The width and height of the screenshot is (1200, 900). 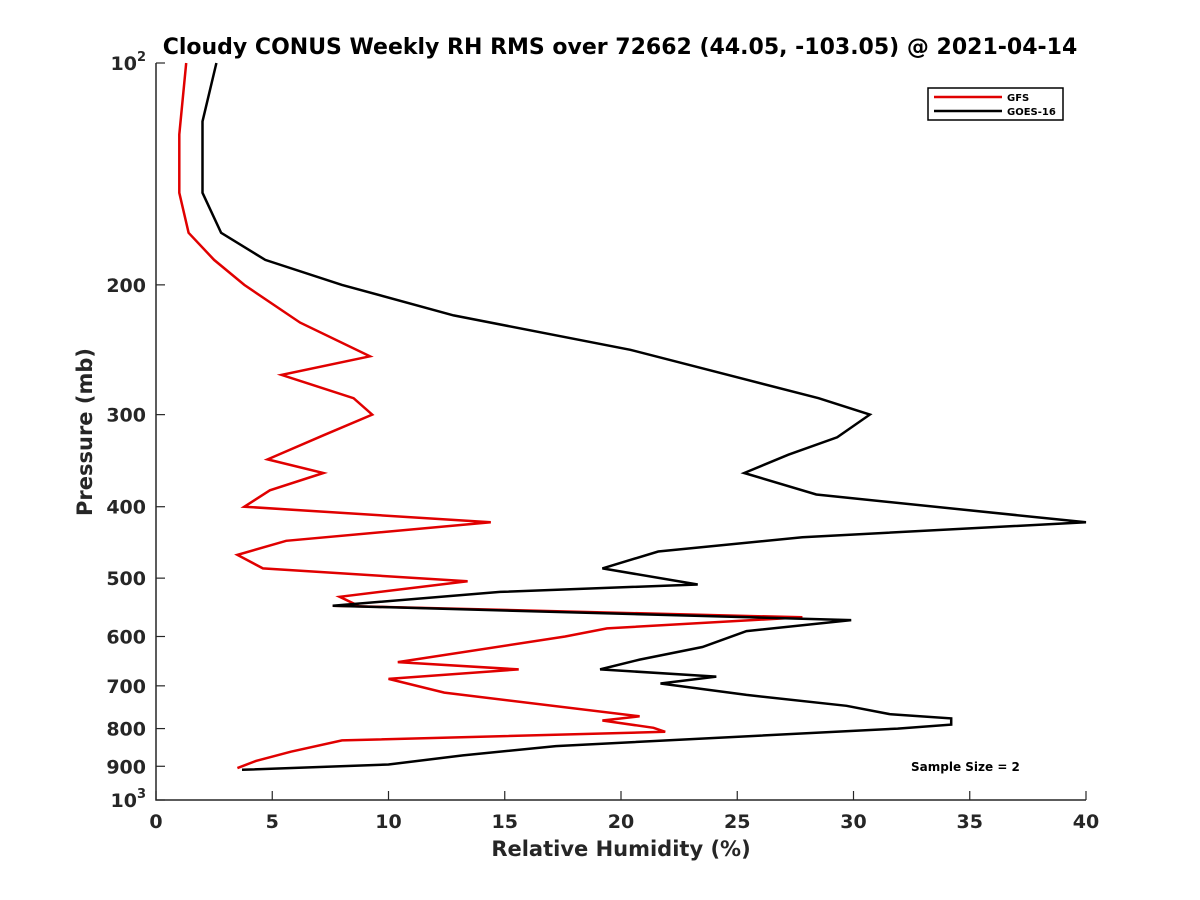 What do you see at coordinates (126, 637) in the screenshot?
I see `y-tick-label: 600` at bounding box center [126, 637].